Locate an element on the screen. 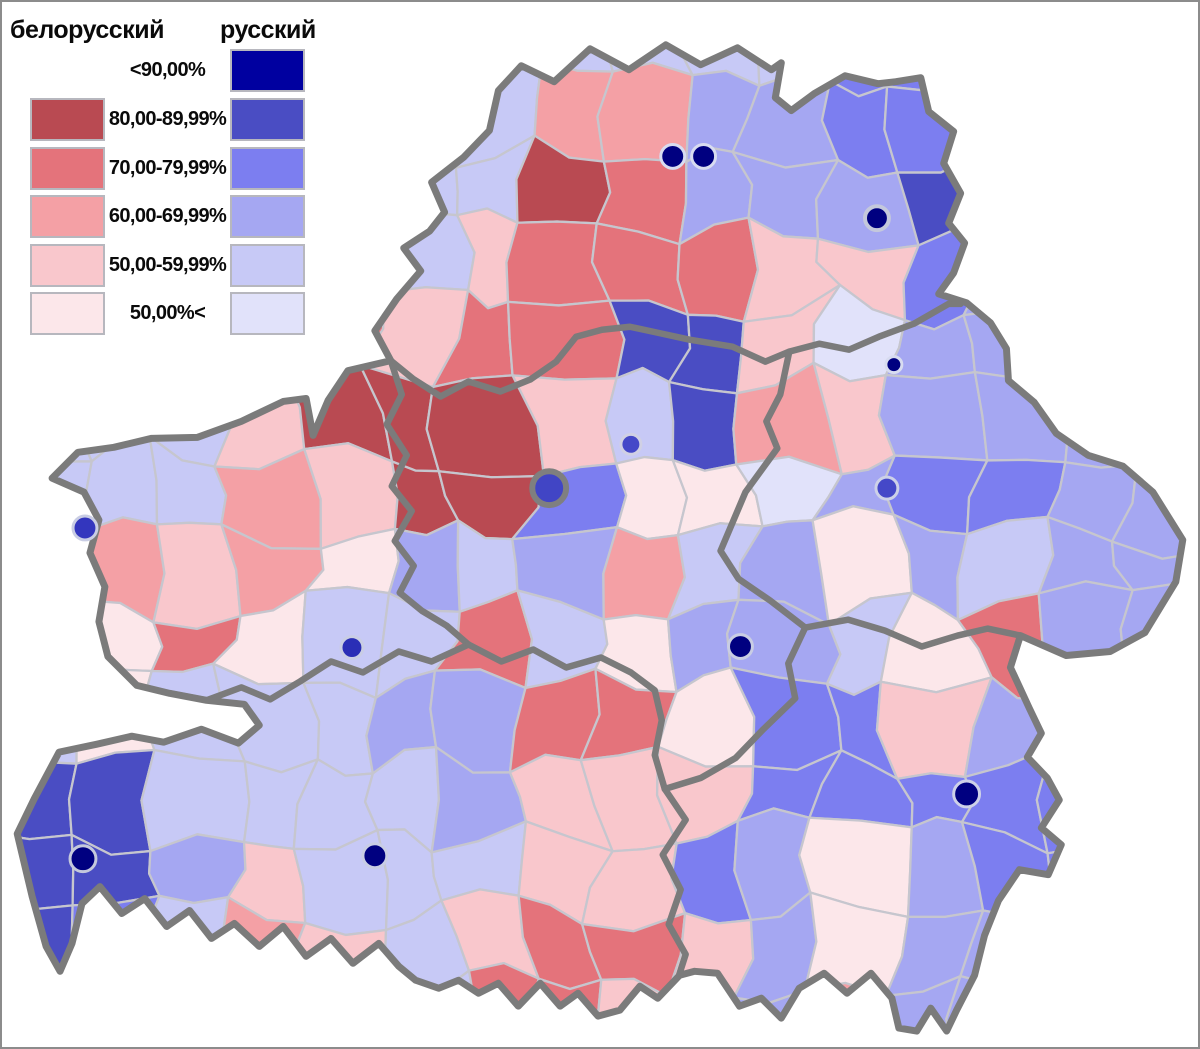 The width and height of the screenshot is (1200, 1049). legend-range-label: 80,00-89,99% is located at coordinates (167, 119).